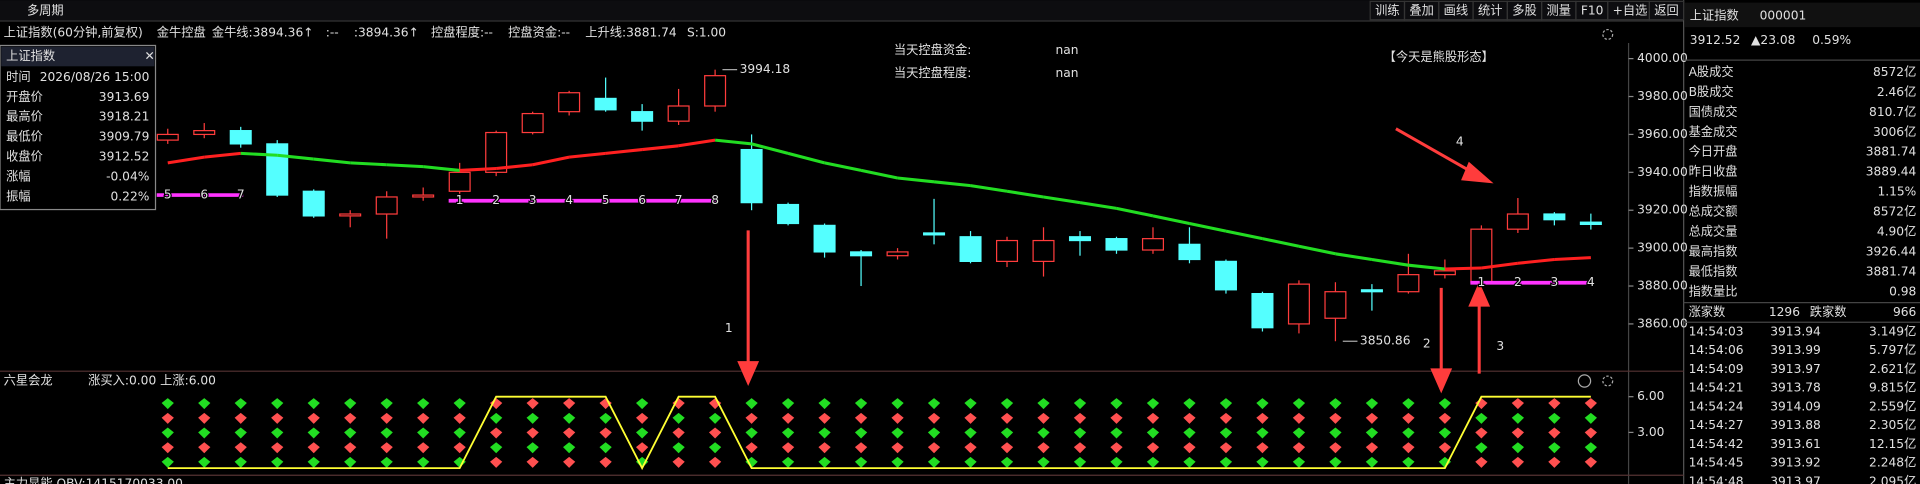  What do you see at coordinates (1554, 282) in the screenshot?
I see `count-label: 3` at bounding box center [1554, 282].